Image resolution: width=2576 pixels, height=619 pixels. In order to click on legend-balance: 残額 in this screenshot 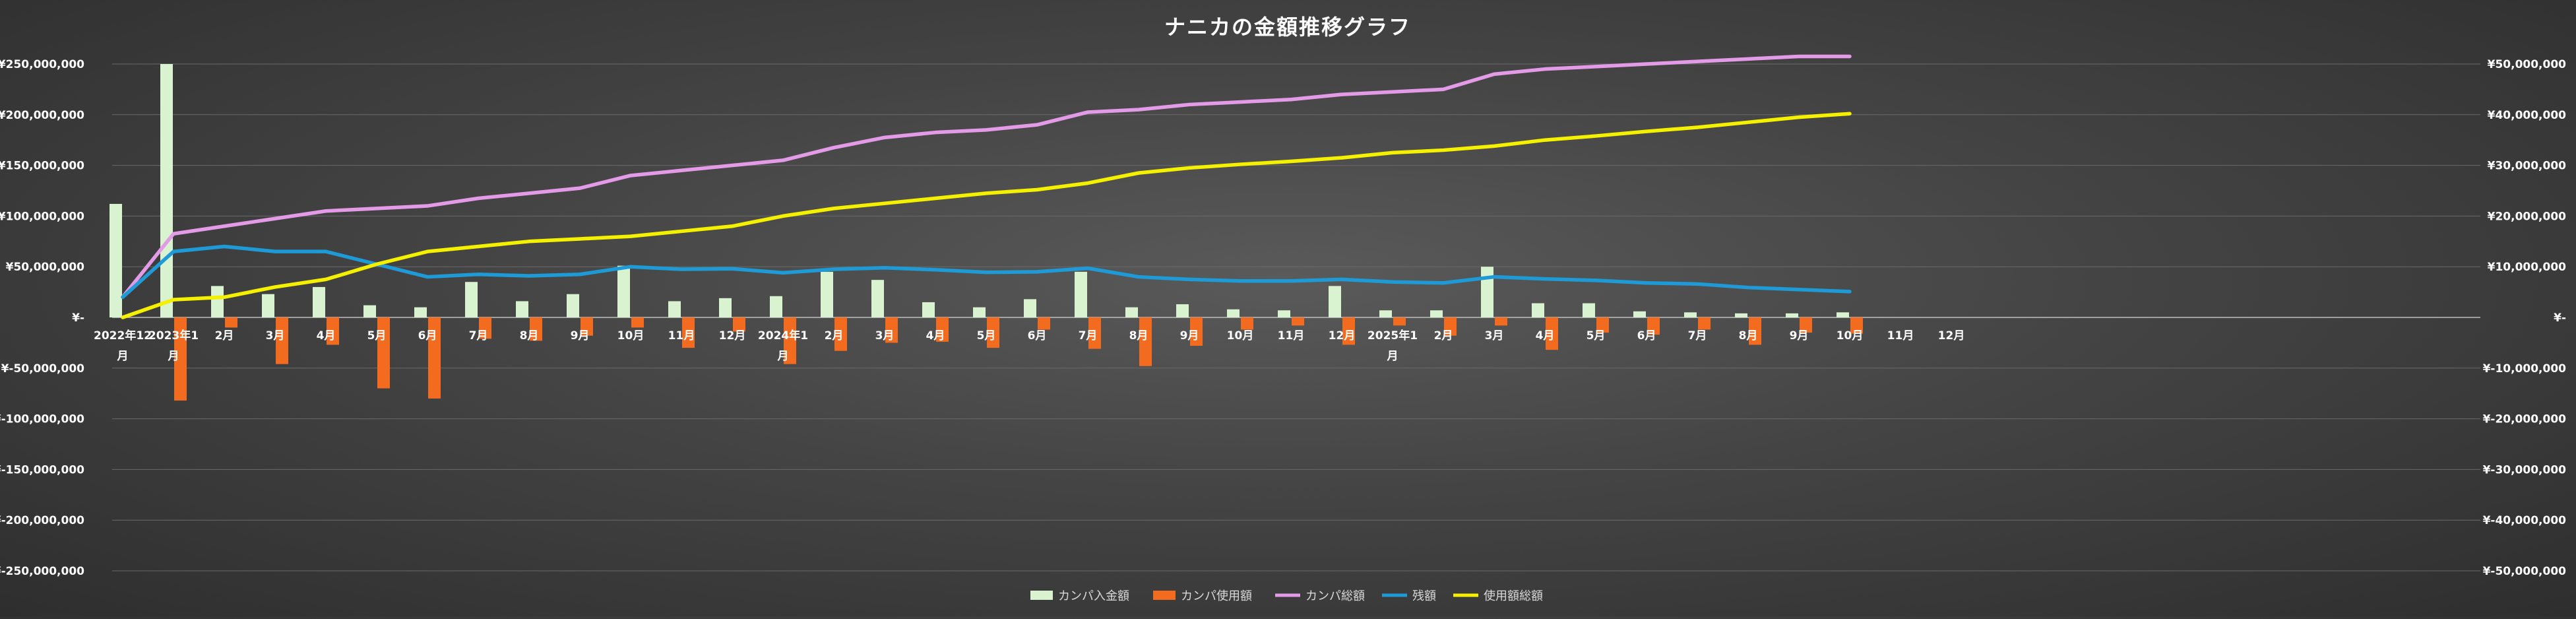, I will do `click(1409, 596)`.